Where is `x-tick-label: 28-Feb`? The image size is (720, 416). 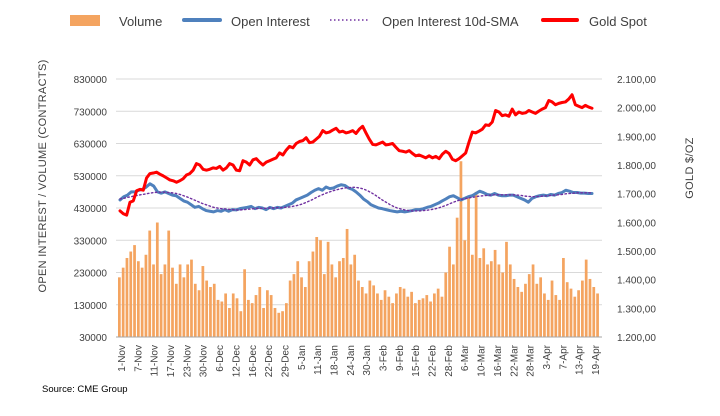 x-tick-label: 28-Feb is located at coordinates (449, 361).